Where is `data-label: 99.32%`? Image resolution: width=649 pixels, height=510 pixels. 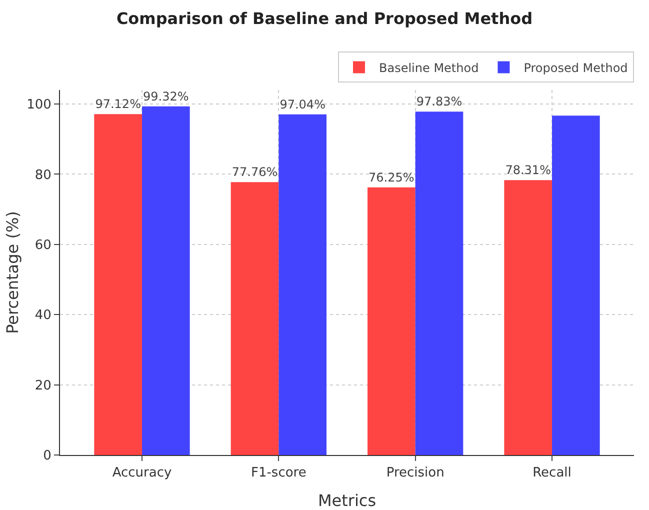
data-label: 99.32% is located at coordinates (166, 96).